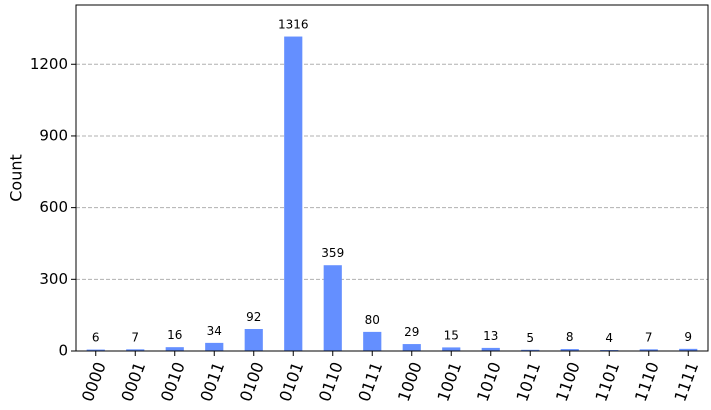 The width and height of the screenshot is (711, 410). Describe the element at coordinates (214, 331) in the screenshot. I see `value-label: 34` at that location.